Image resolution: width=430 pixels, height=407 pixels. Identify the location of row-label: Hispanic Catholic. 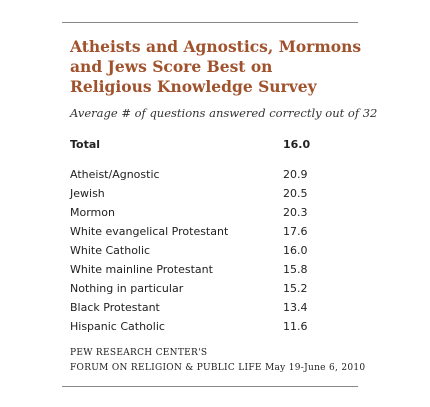
(117, 326).